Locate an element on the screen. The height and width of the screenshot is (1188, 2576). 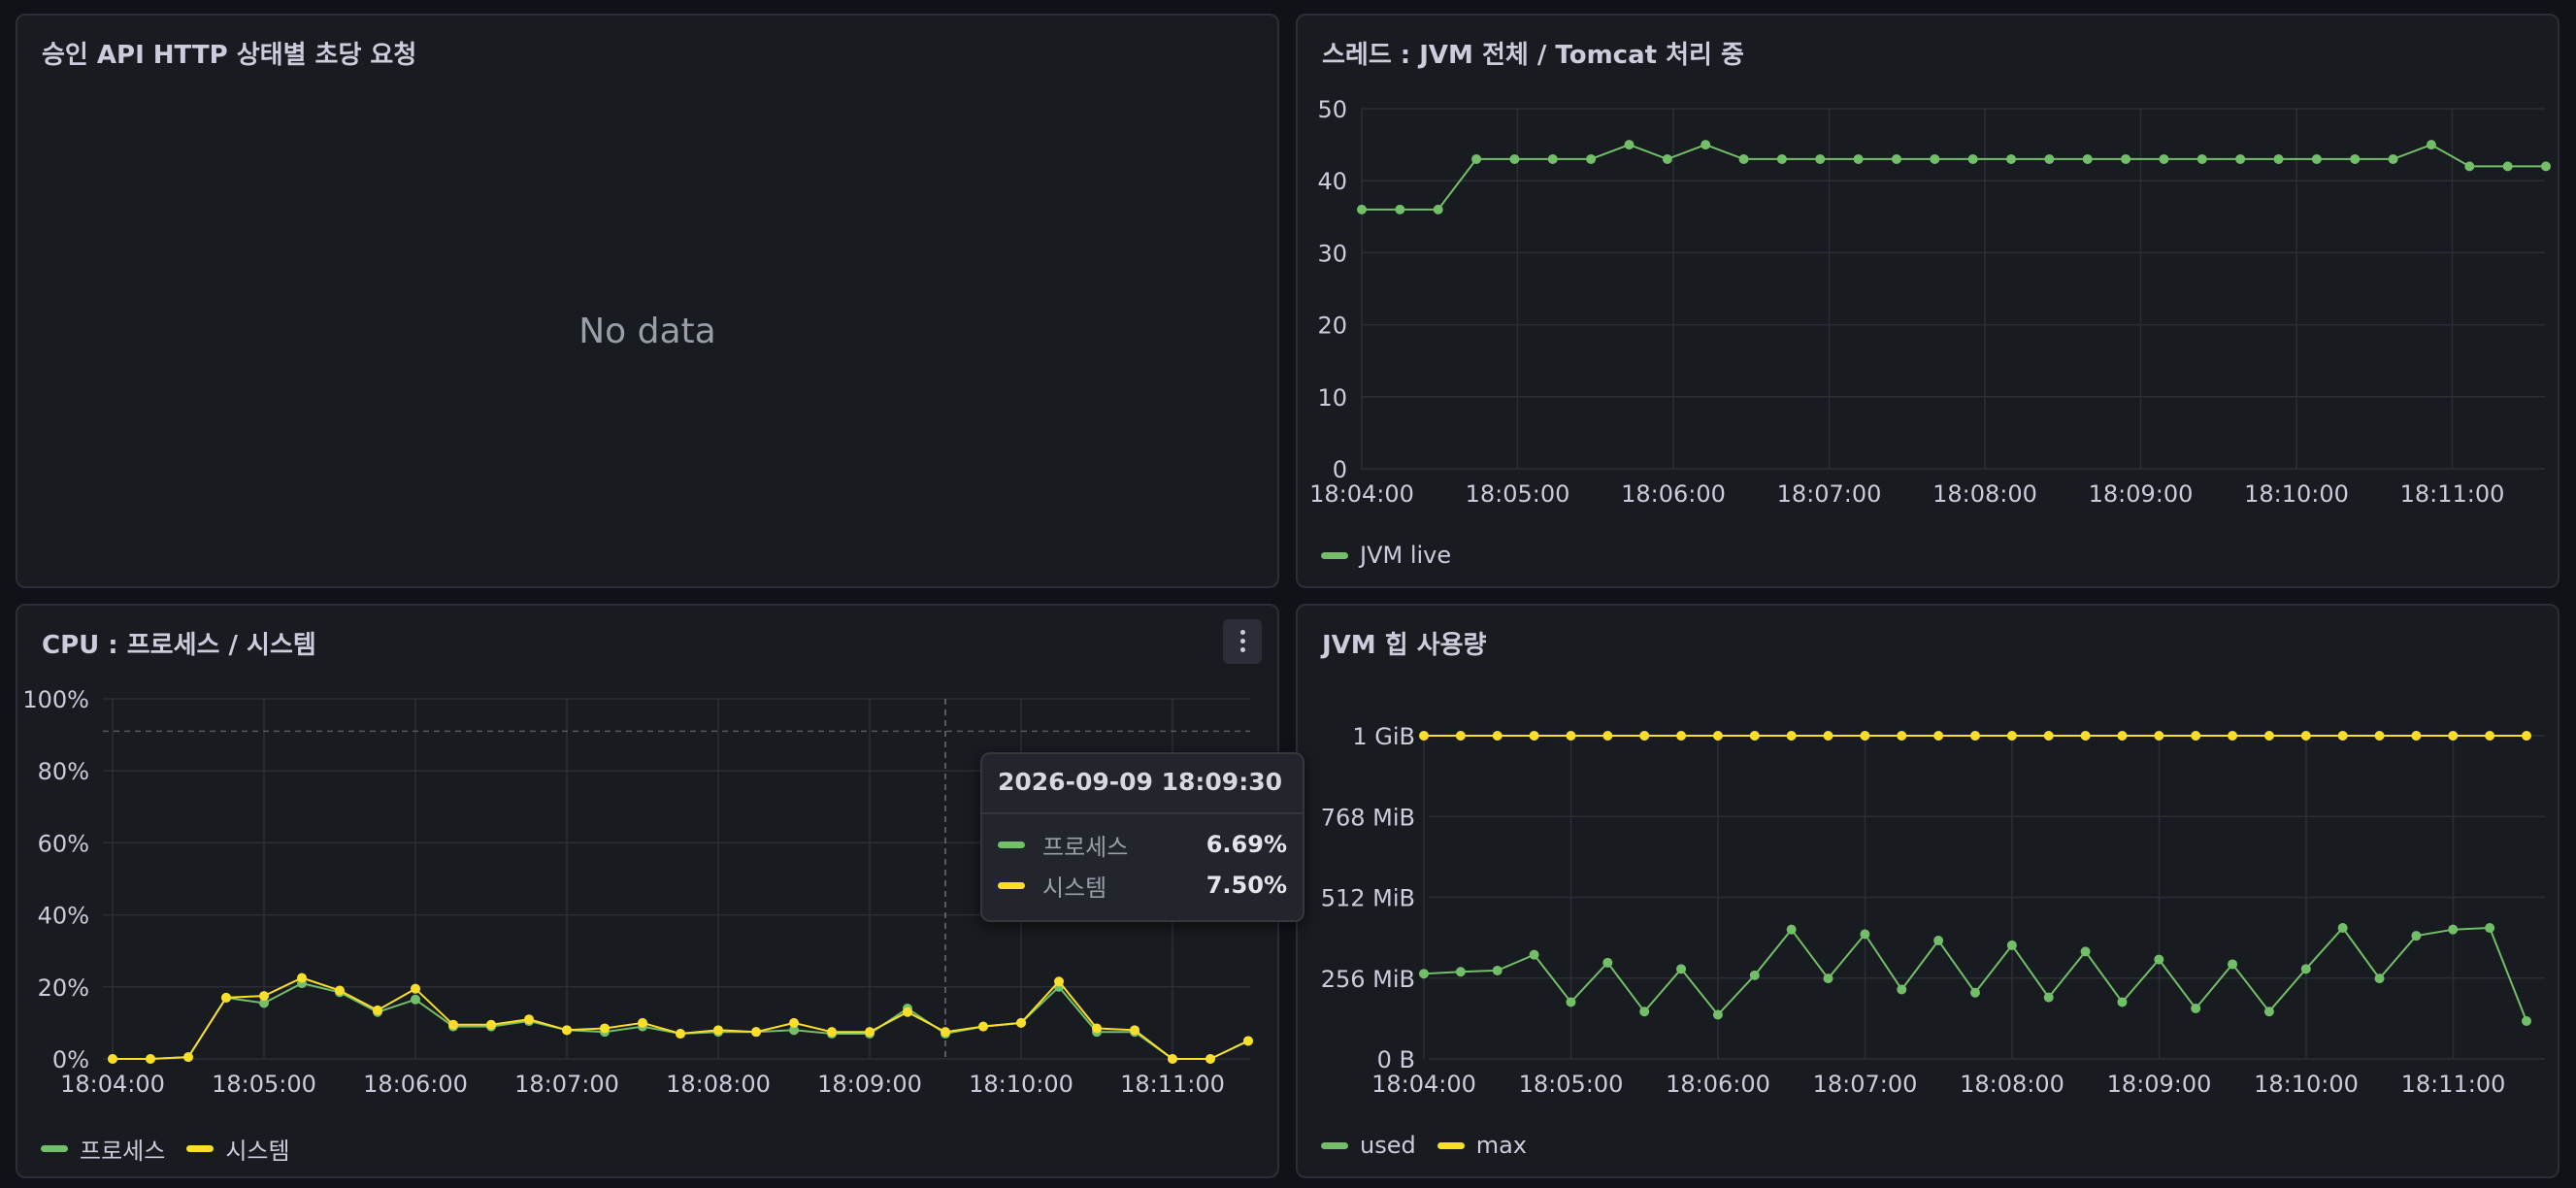
y-tick-label: 0% is located at coordinates (70, 1059).